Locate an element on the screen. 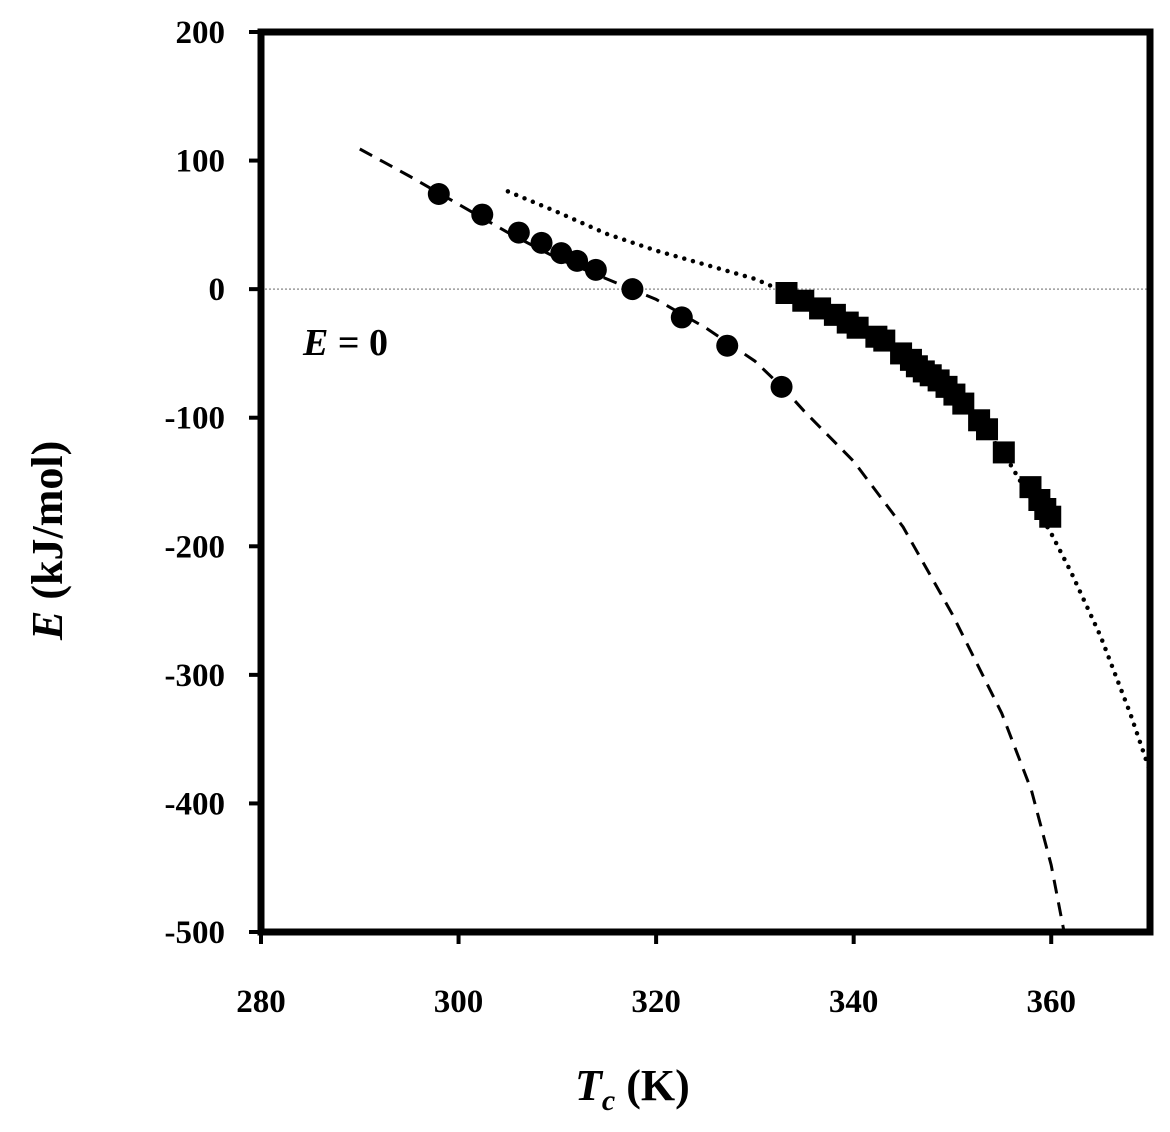 The height and width of the screenshot is (1132, 1170). x-axis-title: Tc (K) is located at coordinates (632, 1089).